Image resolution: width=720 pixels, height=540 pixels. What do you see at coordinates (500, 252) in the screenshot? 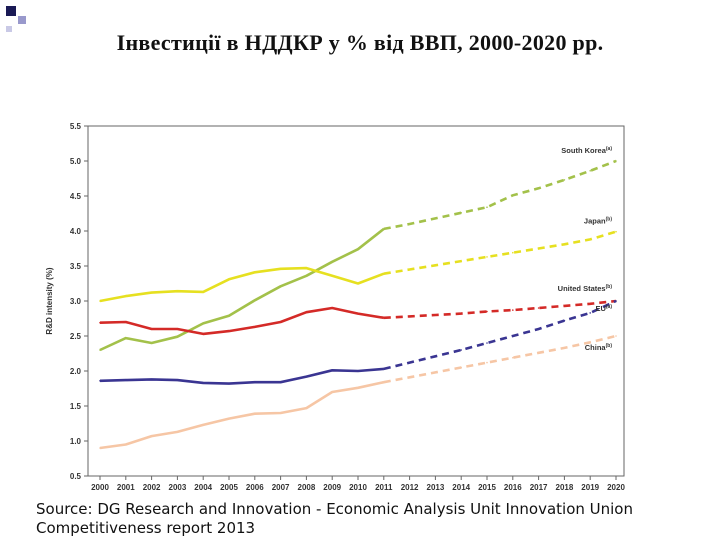
I see `series-projection-japan` at bounding box center [500, 252].